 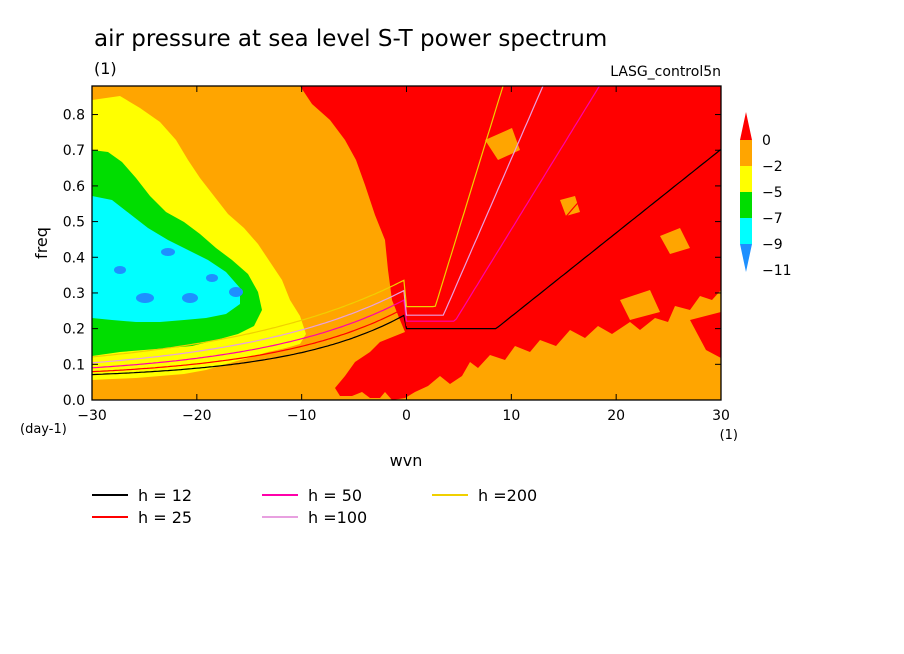 What do you see at coordinates (74, 151) in the screenshot?
I see `y-tick-label: 0.7` at bounding box center [74, 151].